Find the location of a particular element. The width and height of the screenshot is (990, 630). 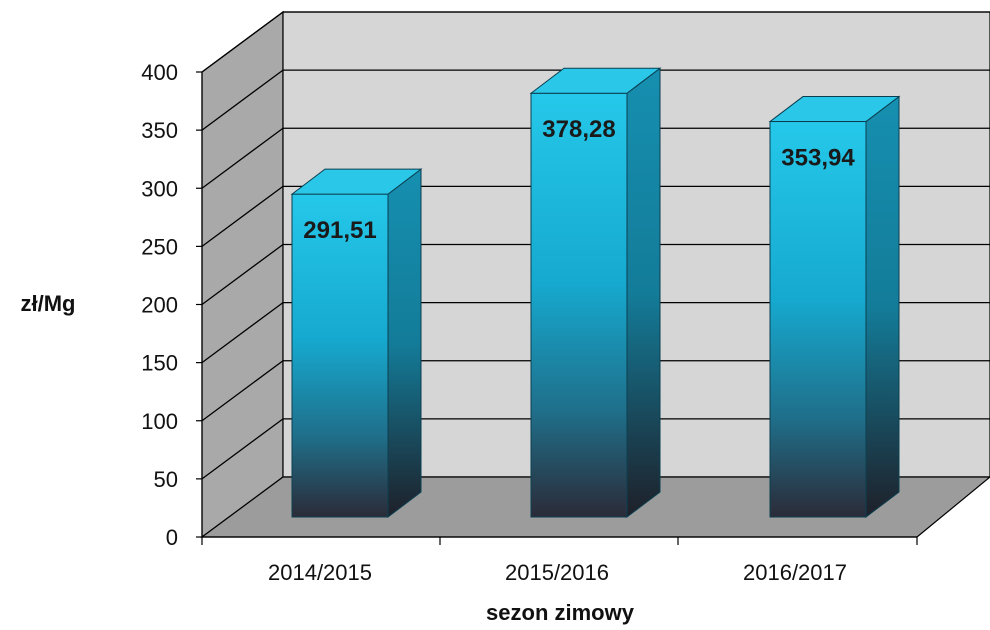

y-tick-label: 250 is located at coordinates (159, 246).